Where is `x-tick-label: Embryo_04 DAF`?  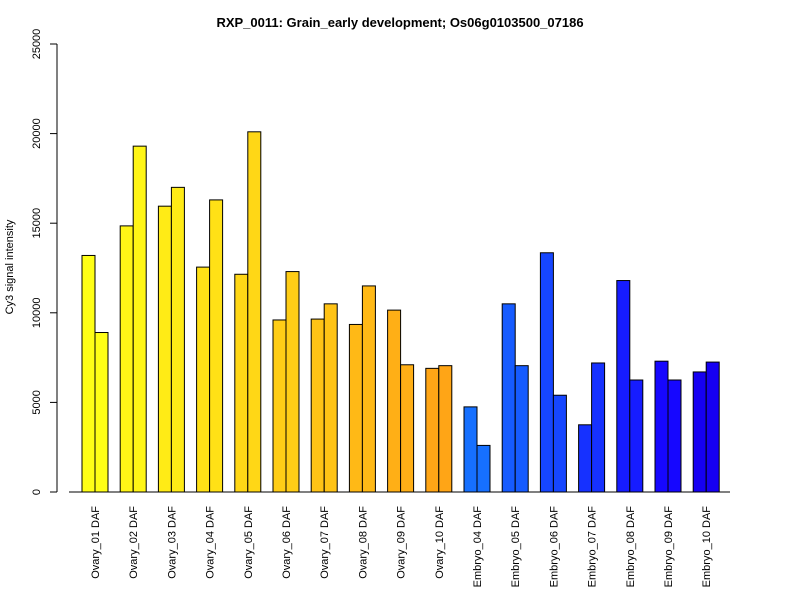
x-tick-label: Embryo_04 DAF is located at coordinates (478, 547).